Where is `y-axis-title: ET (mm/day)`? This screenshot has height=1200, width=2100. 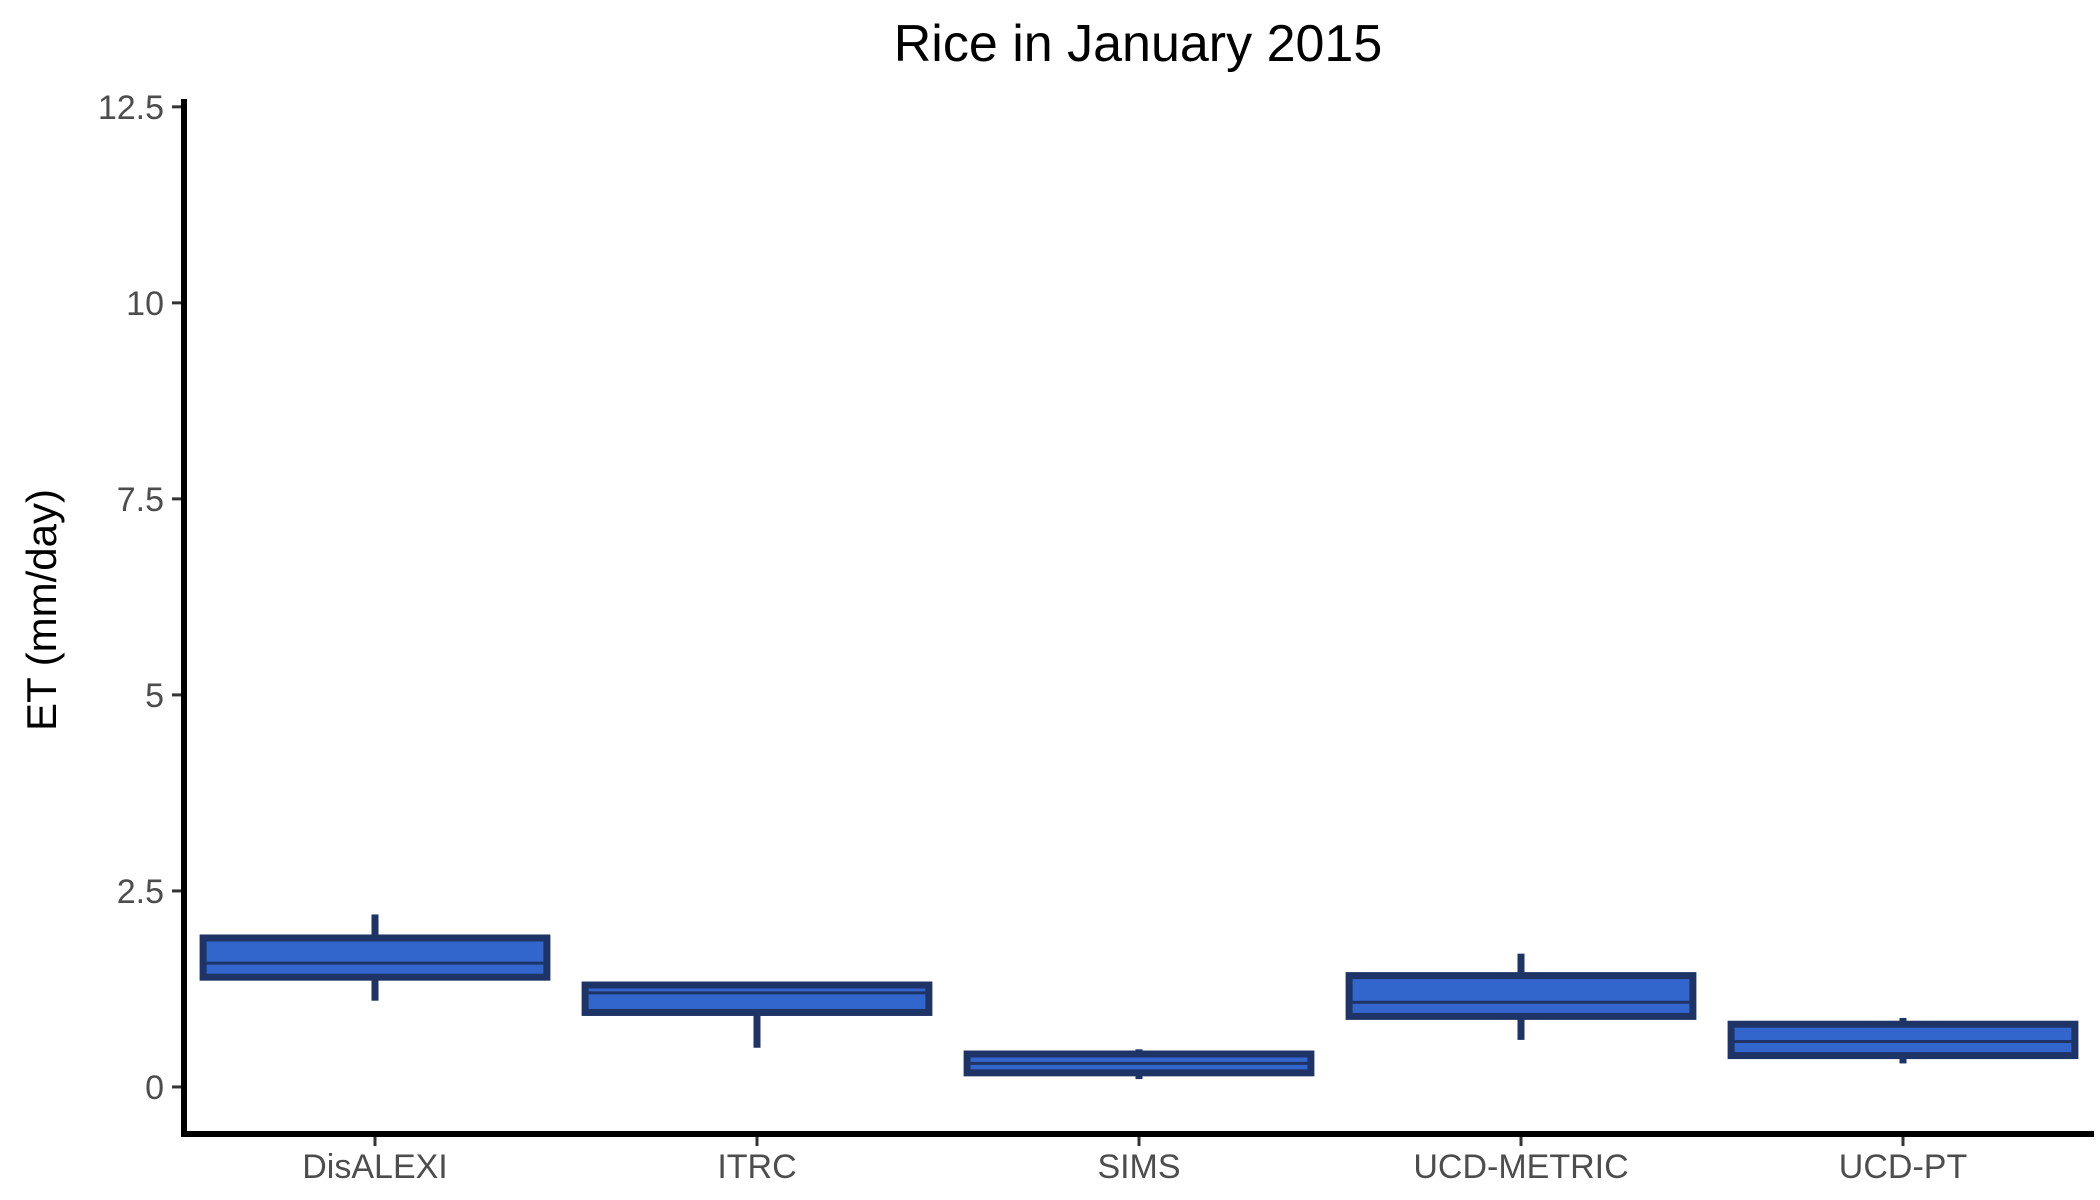
y-axis-title: ET (mm/day) is located at coordinates (41, 610).